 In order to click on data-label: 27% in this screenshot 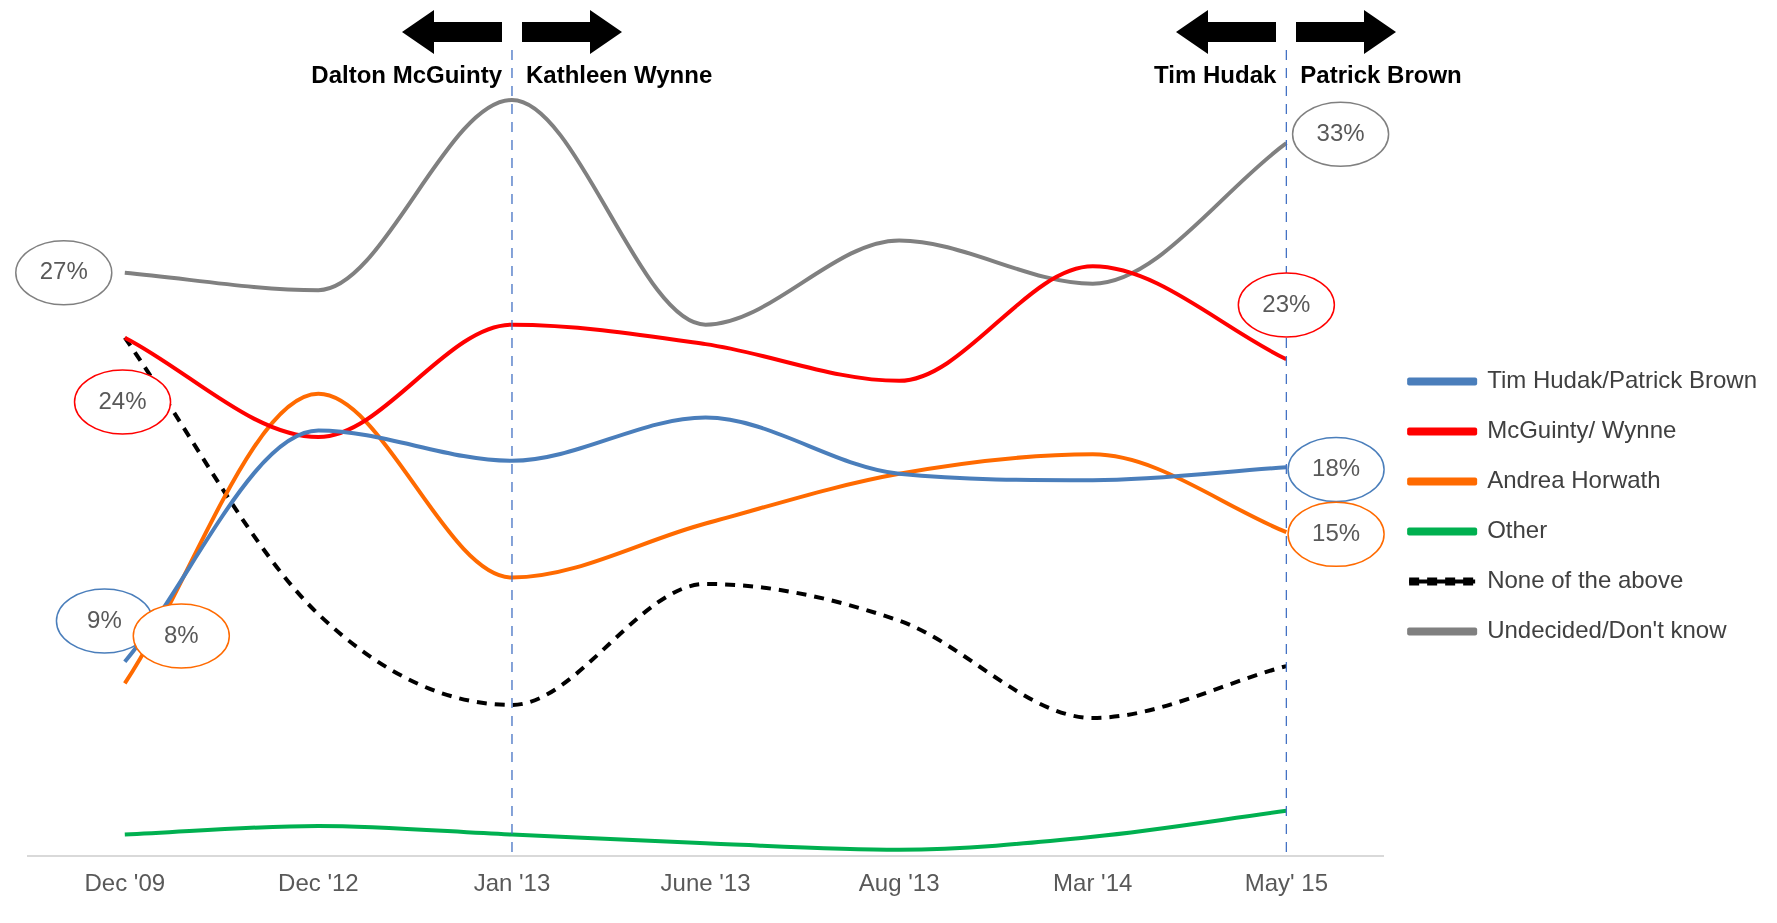, I will do `click(63, 271)`.